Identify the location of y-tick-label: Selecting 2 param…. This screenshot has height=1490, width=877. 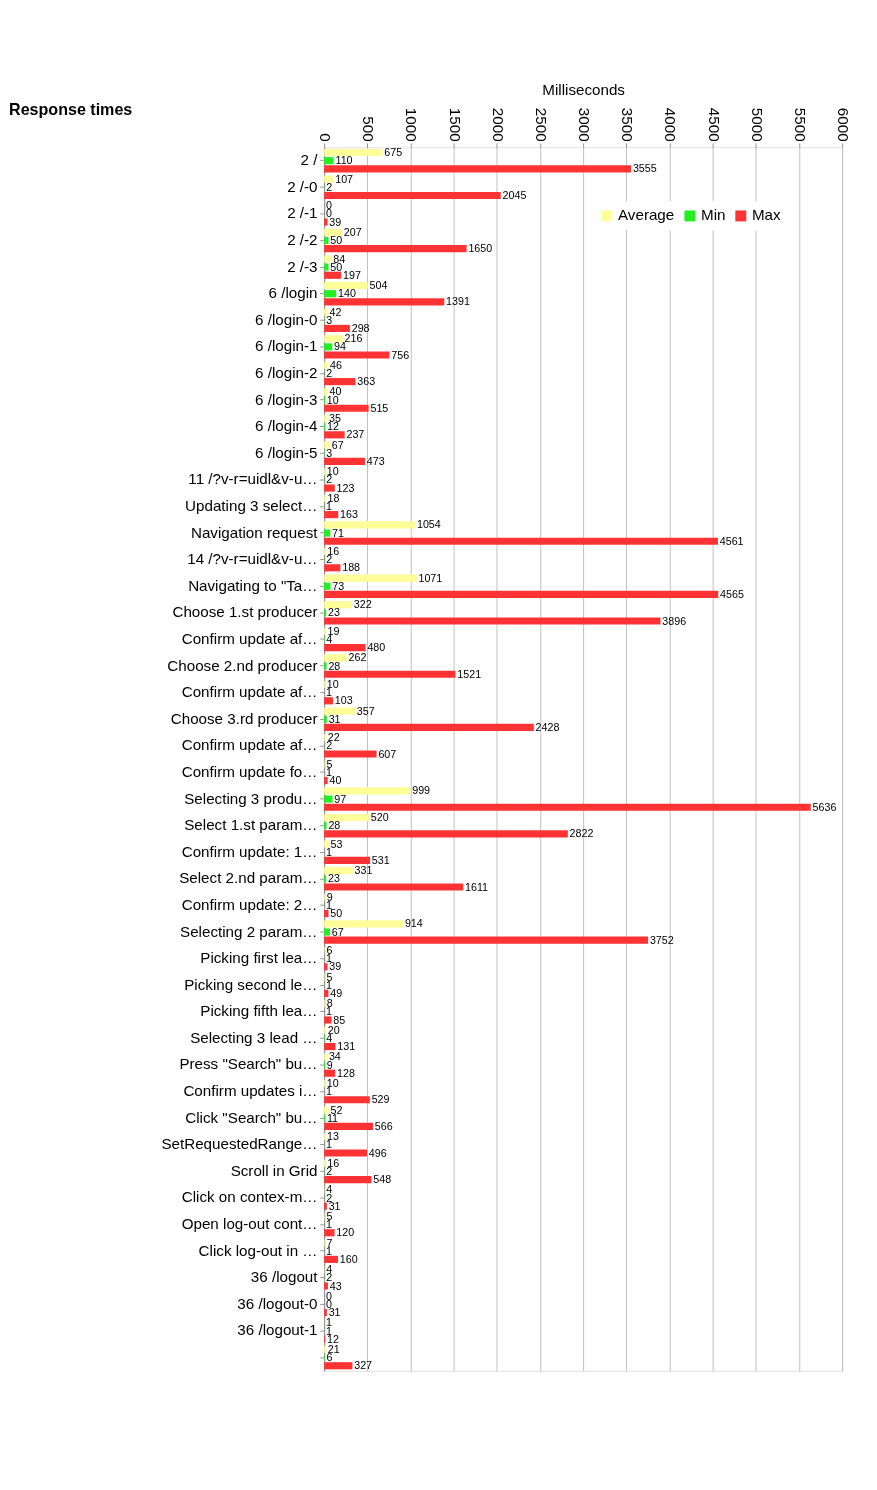
(249, 931).